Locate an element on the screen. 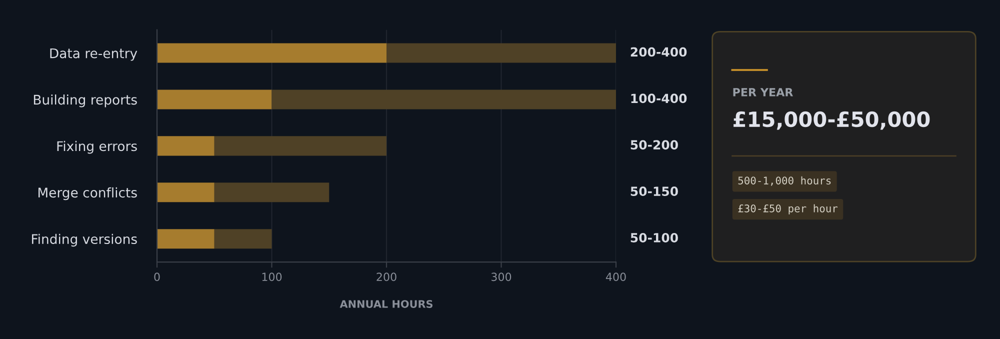  text: 500-1,000 hours is located at coordinates (784, 181).